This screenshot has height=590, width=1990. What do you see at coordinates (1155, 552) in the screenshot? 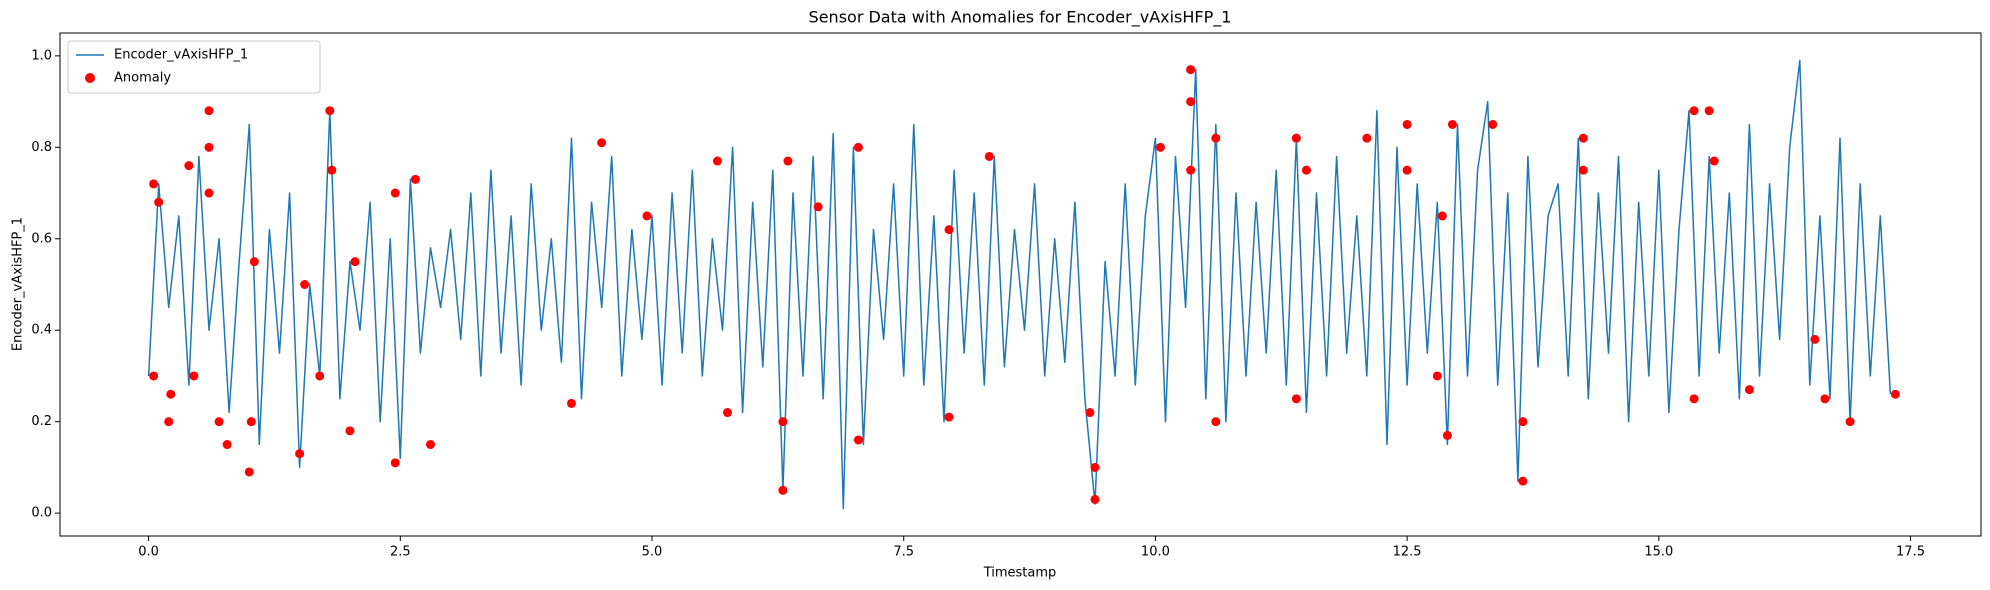
I see `x-tick-label: 10.0` at bounding box center [1155, 552].